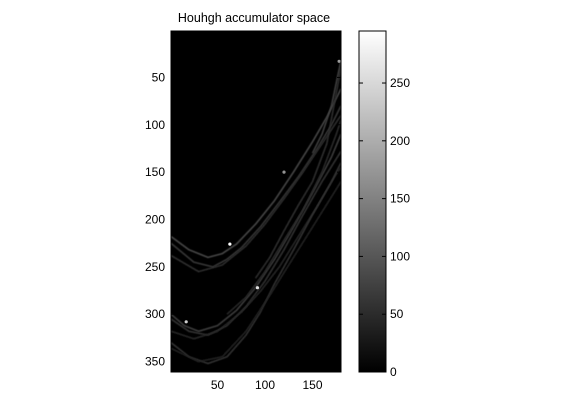 Image resolution: width=561 pixels, height=420 pixels. Describe the element at coordinates (155, 362) in the screenshot. I see `y-tick-label: 350` at that location.